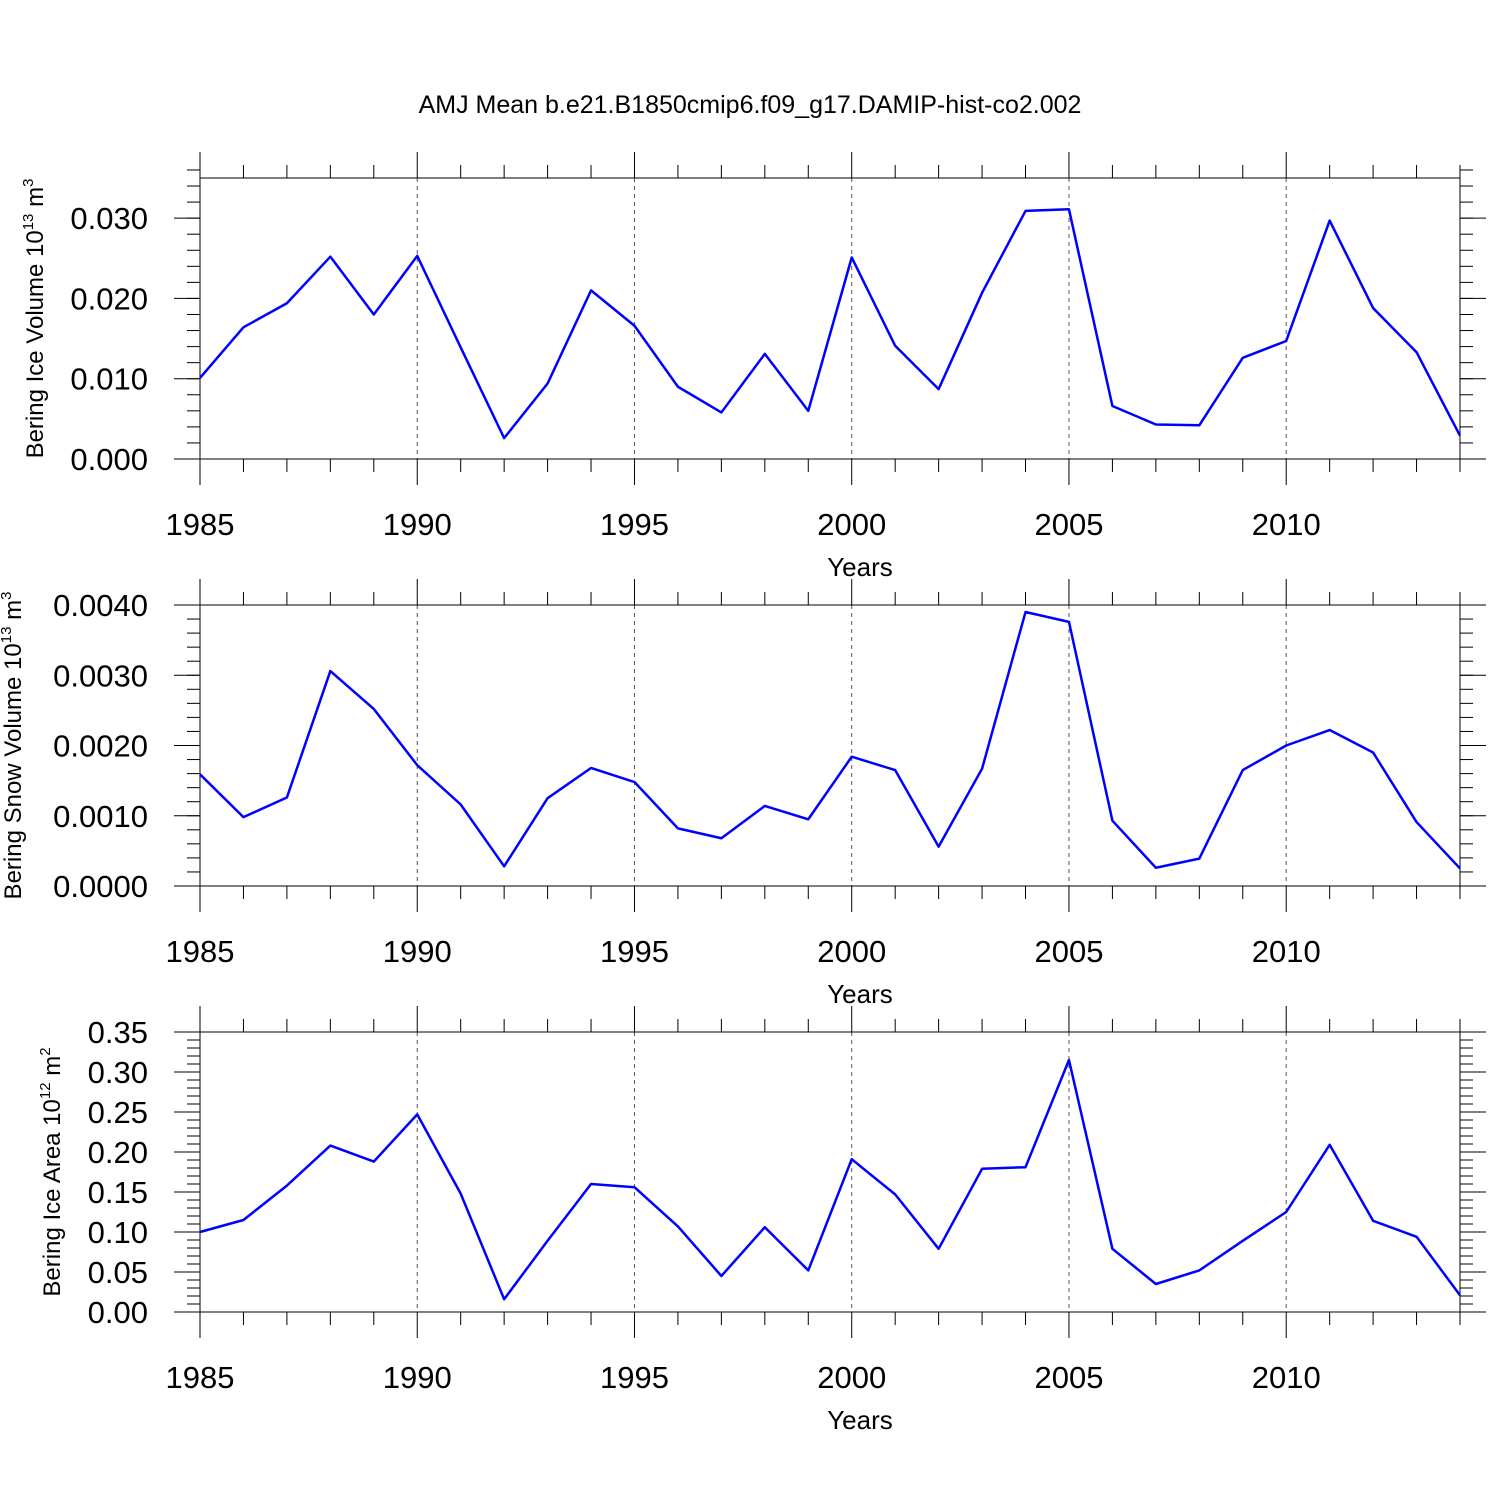 The width and height of the screenshot is (1500, 1500). I want to click on panel-3-y-axis-label: Bering Ice Area 1012 m2, so click(51, 1171).